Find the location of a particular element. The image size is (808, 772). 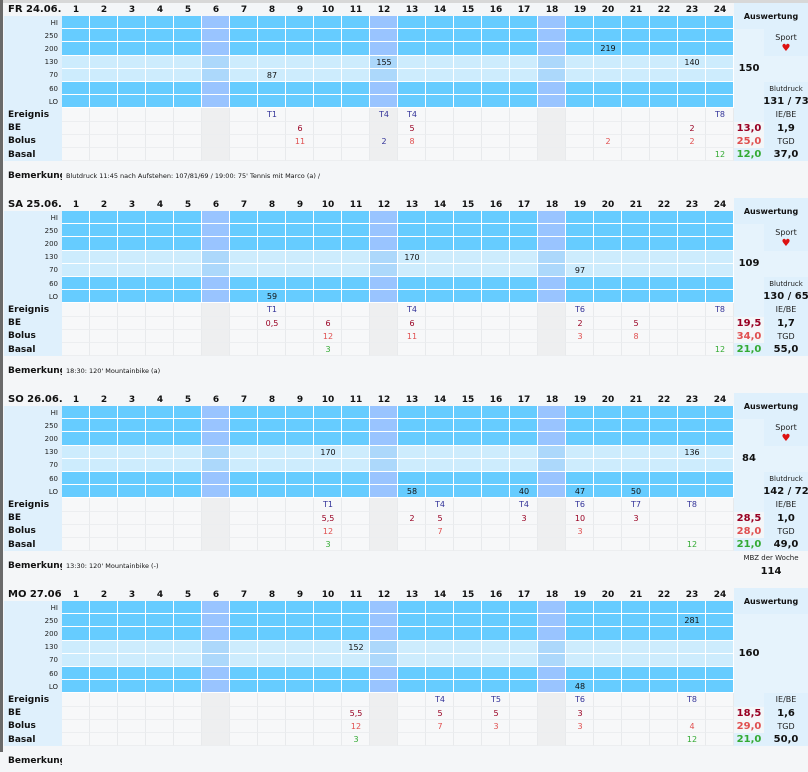

be-value: 0,5 is located at coordinates (272, 323).